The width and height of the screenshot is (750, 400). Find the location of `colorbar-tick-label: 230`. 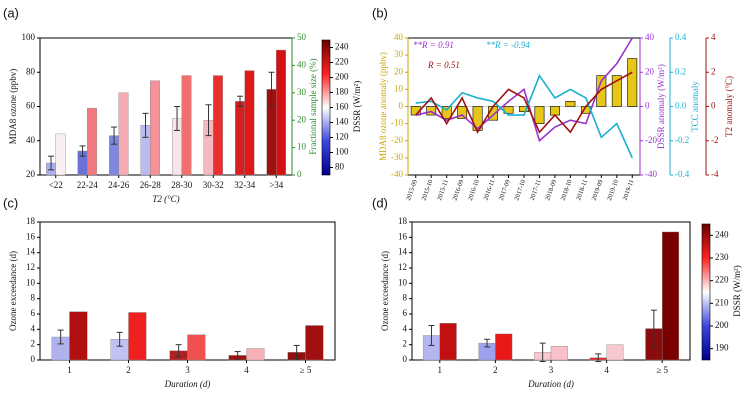

colorbar-tick-label: 230 is located at coordinates (722, 257).